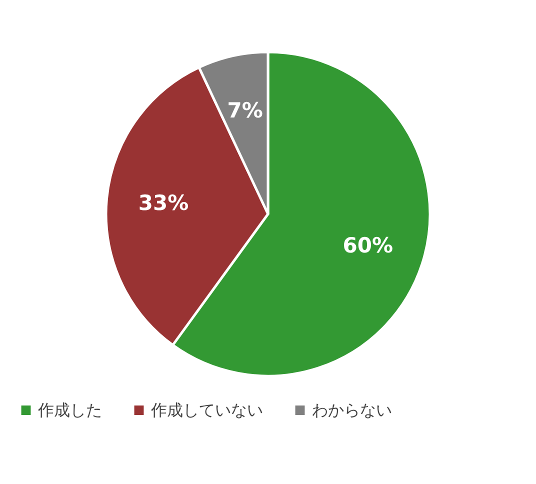 This screenshot has width=536, height=484. What do you see at coordinates (245, 110) in the screenshot?
I see `data-label: 7%` at bounding box center [245, 110].